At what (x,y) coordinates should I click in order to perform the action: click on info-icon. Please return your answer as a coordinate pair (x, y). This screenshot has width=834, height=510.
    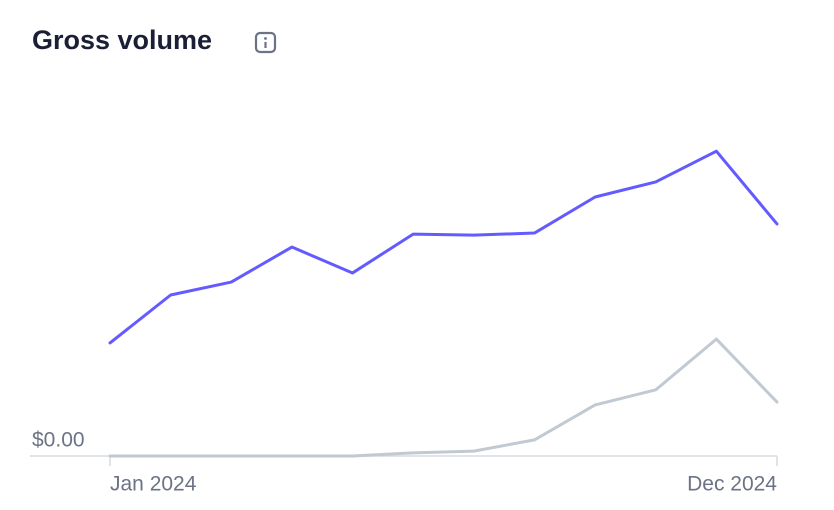
    Looking at the image, I should click on (265, 42).